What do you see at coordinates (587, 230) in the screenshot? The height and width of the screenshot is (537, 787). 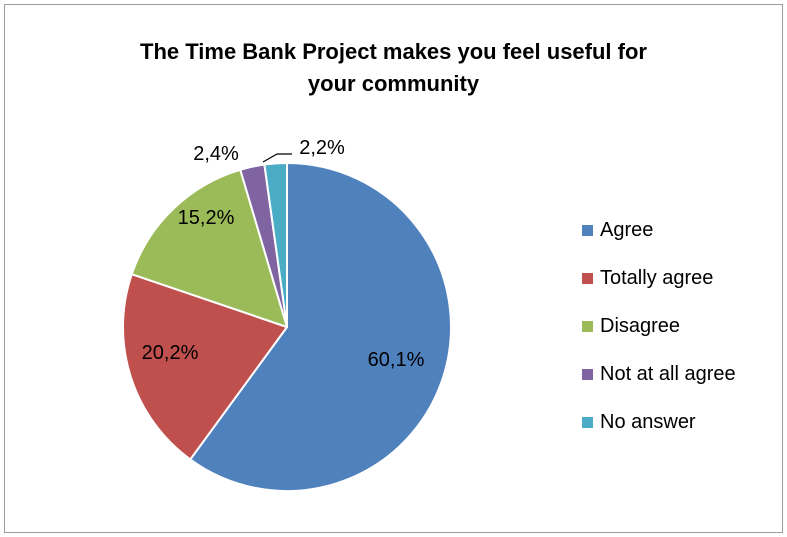 I see `legend-swatch-agree` at bounding box center [587, 230].